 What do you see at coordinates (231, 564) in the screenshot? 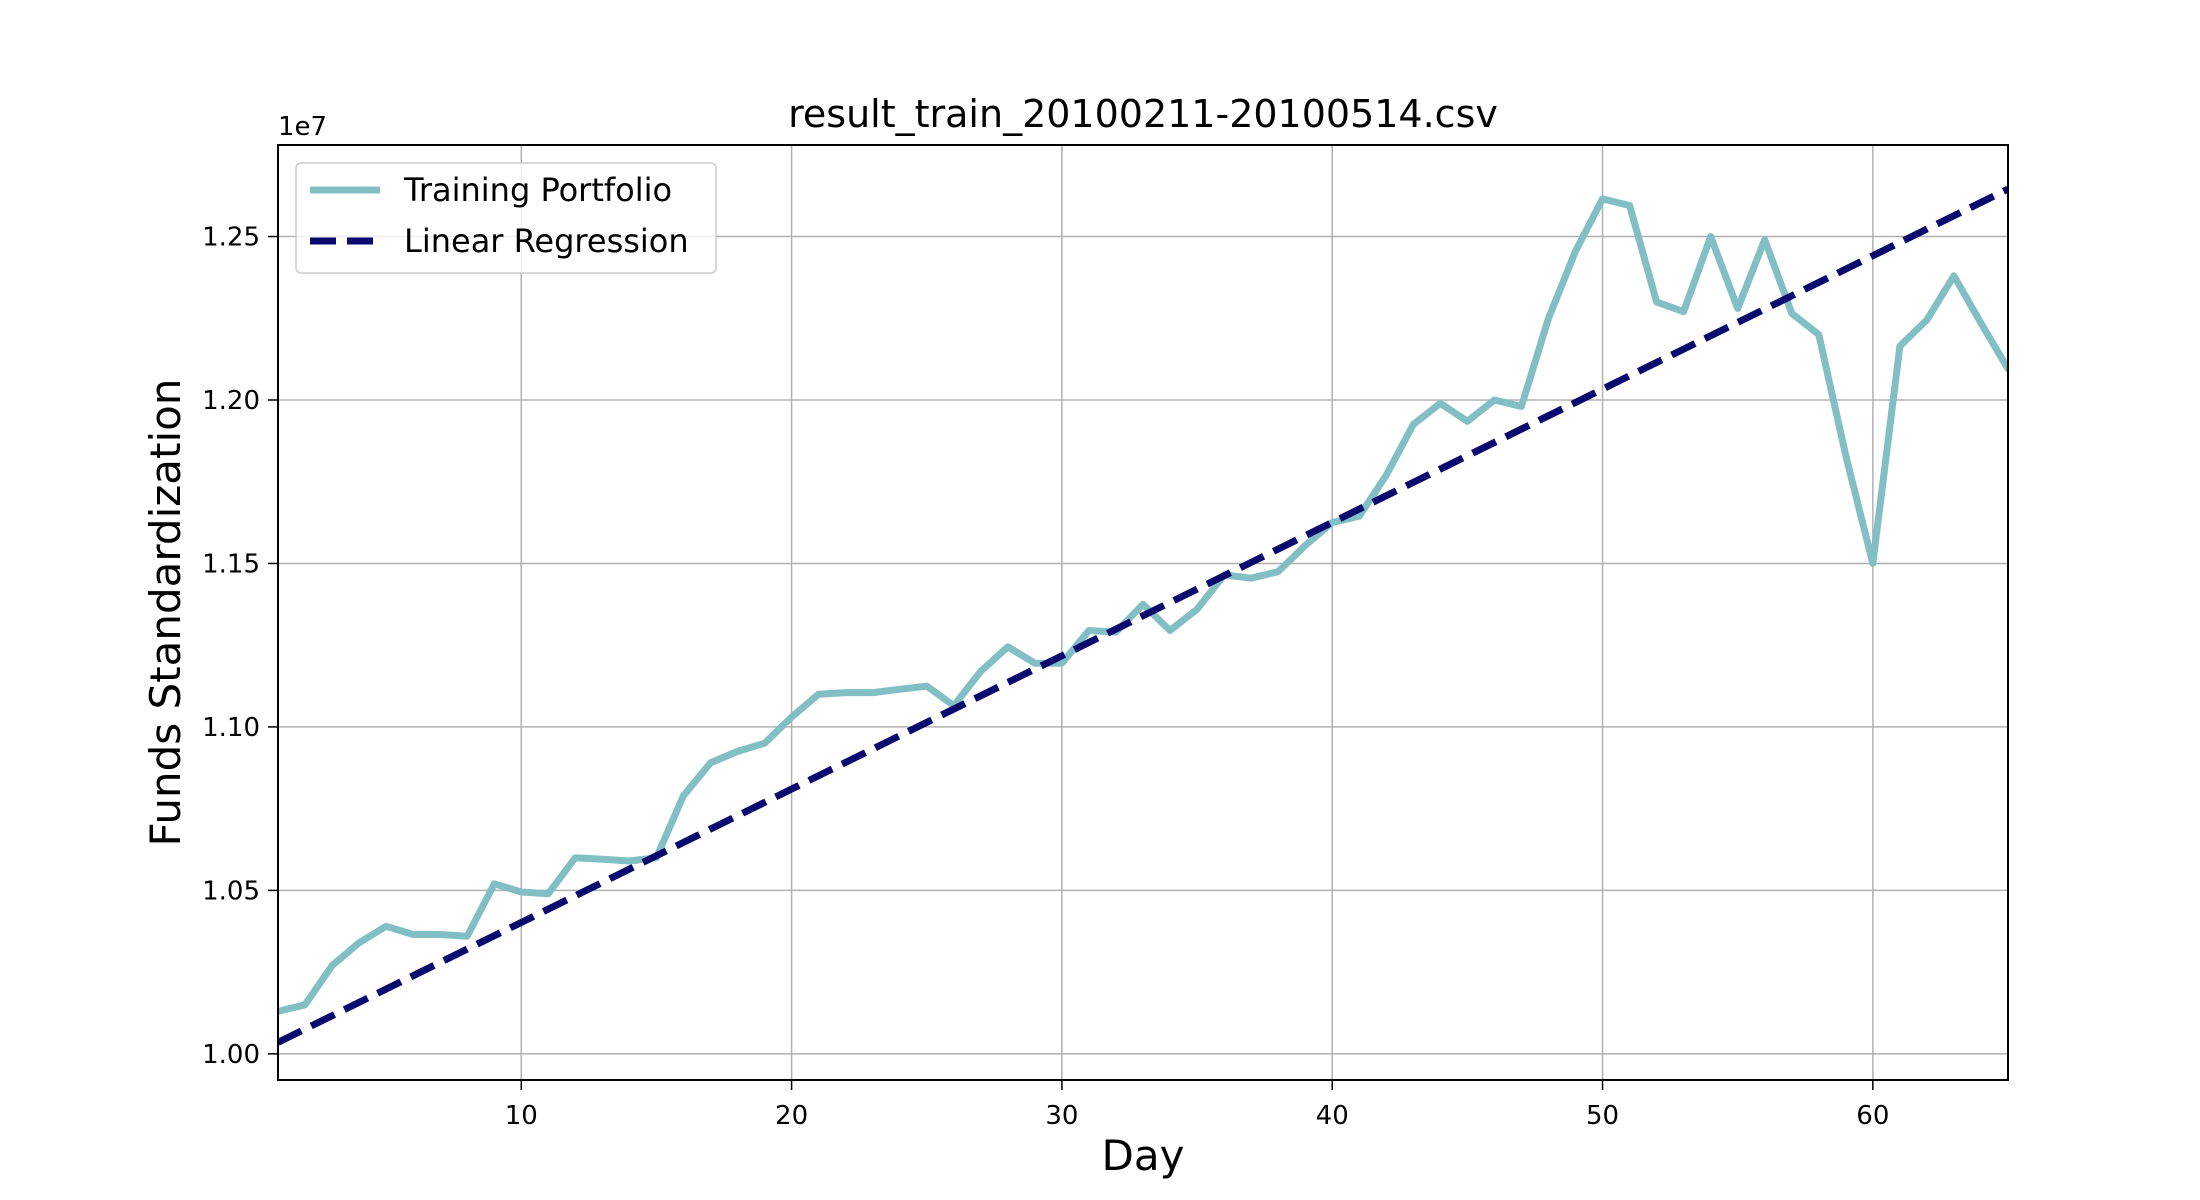
I see `y-tick-label: 1.15` at bounding box center [231, 564].